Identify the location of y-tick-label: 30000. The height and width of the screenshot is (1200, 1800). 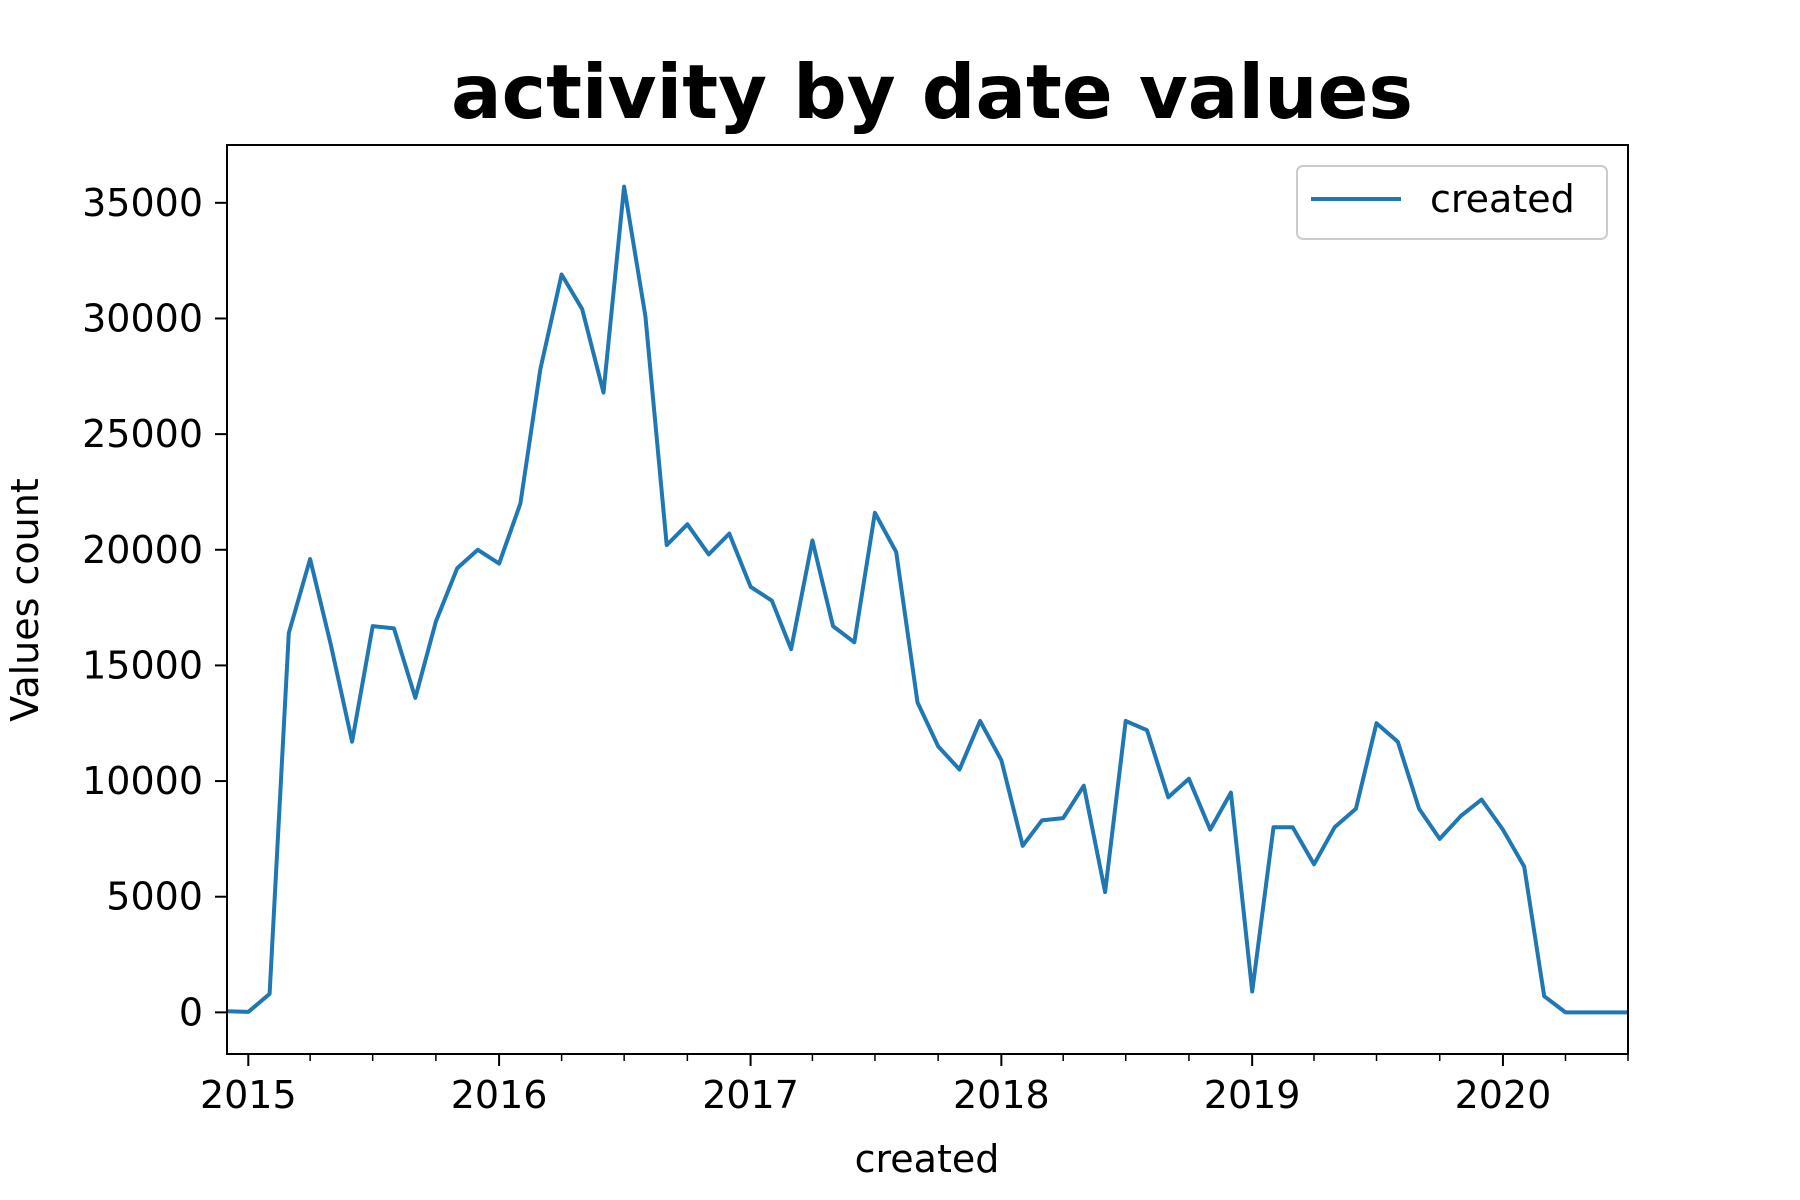
(142, 318).